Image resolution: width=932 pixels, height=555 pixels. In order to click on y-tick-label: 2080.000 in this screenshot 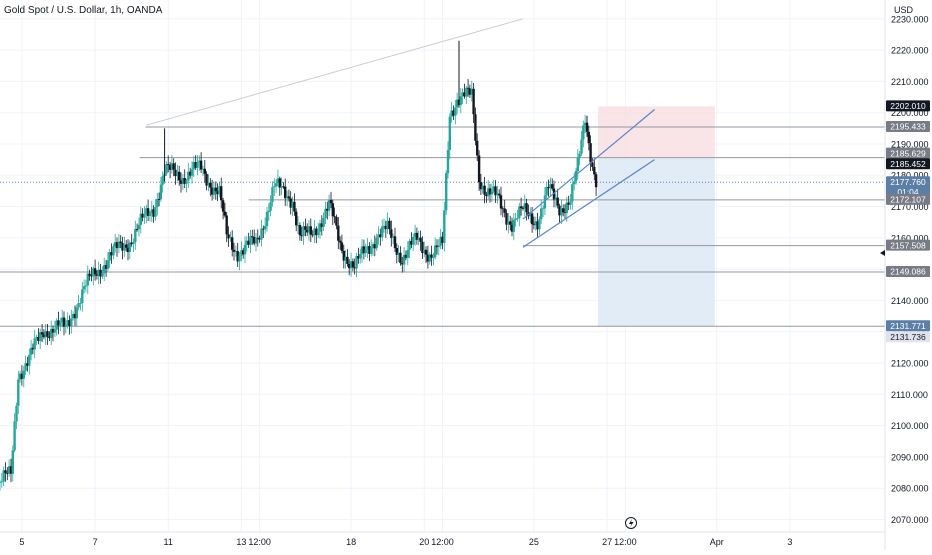, I will do `click(910, 489)`.